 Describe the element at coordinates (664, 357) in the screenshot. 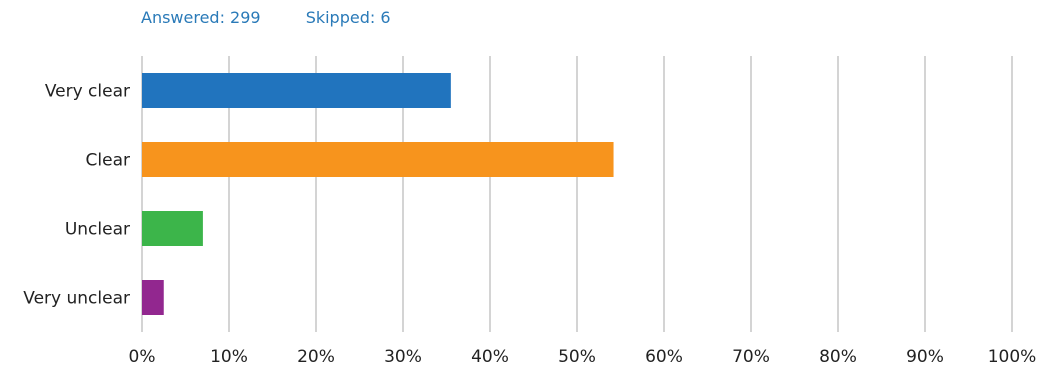

I see `x-tick-label: 60%` at that location.